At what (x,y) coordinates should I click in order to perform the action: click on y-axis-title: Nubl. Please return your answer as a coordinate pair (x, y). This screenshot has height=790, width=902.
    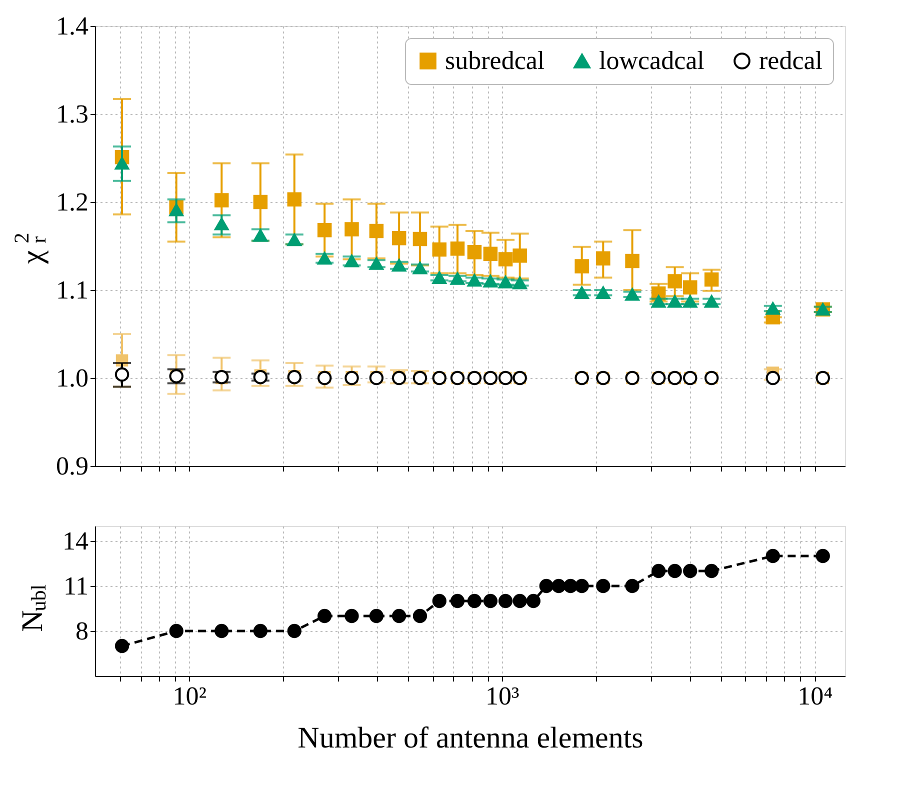
    Looking at the image, I should click on (33, 608).